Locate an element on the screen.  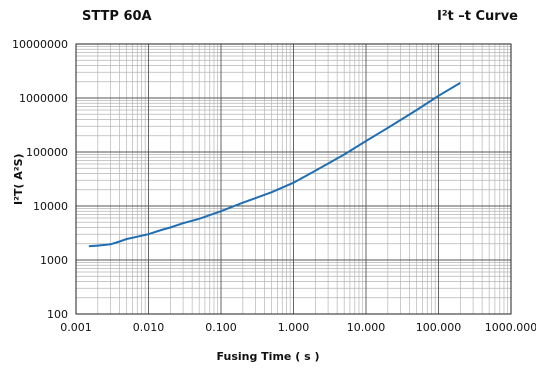
chart-subtitle: I²t –t Curve is located at coordinates (477, 16).